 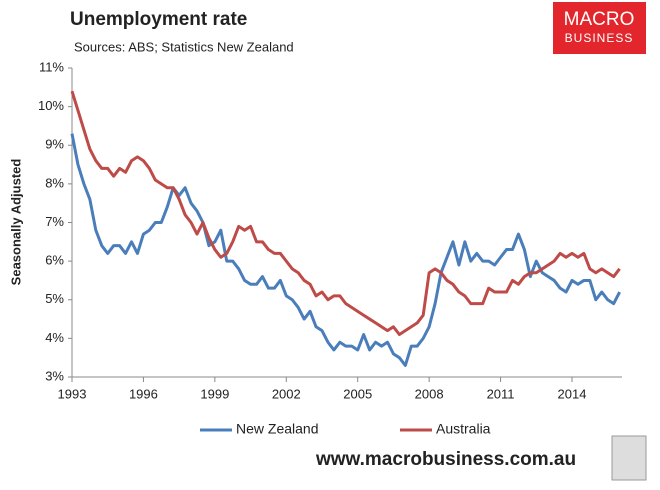 What do you see at coordinates (599, 19) in the screenshot?
I see `logo-text: MACRO` at bounding box center [599, 19].